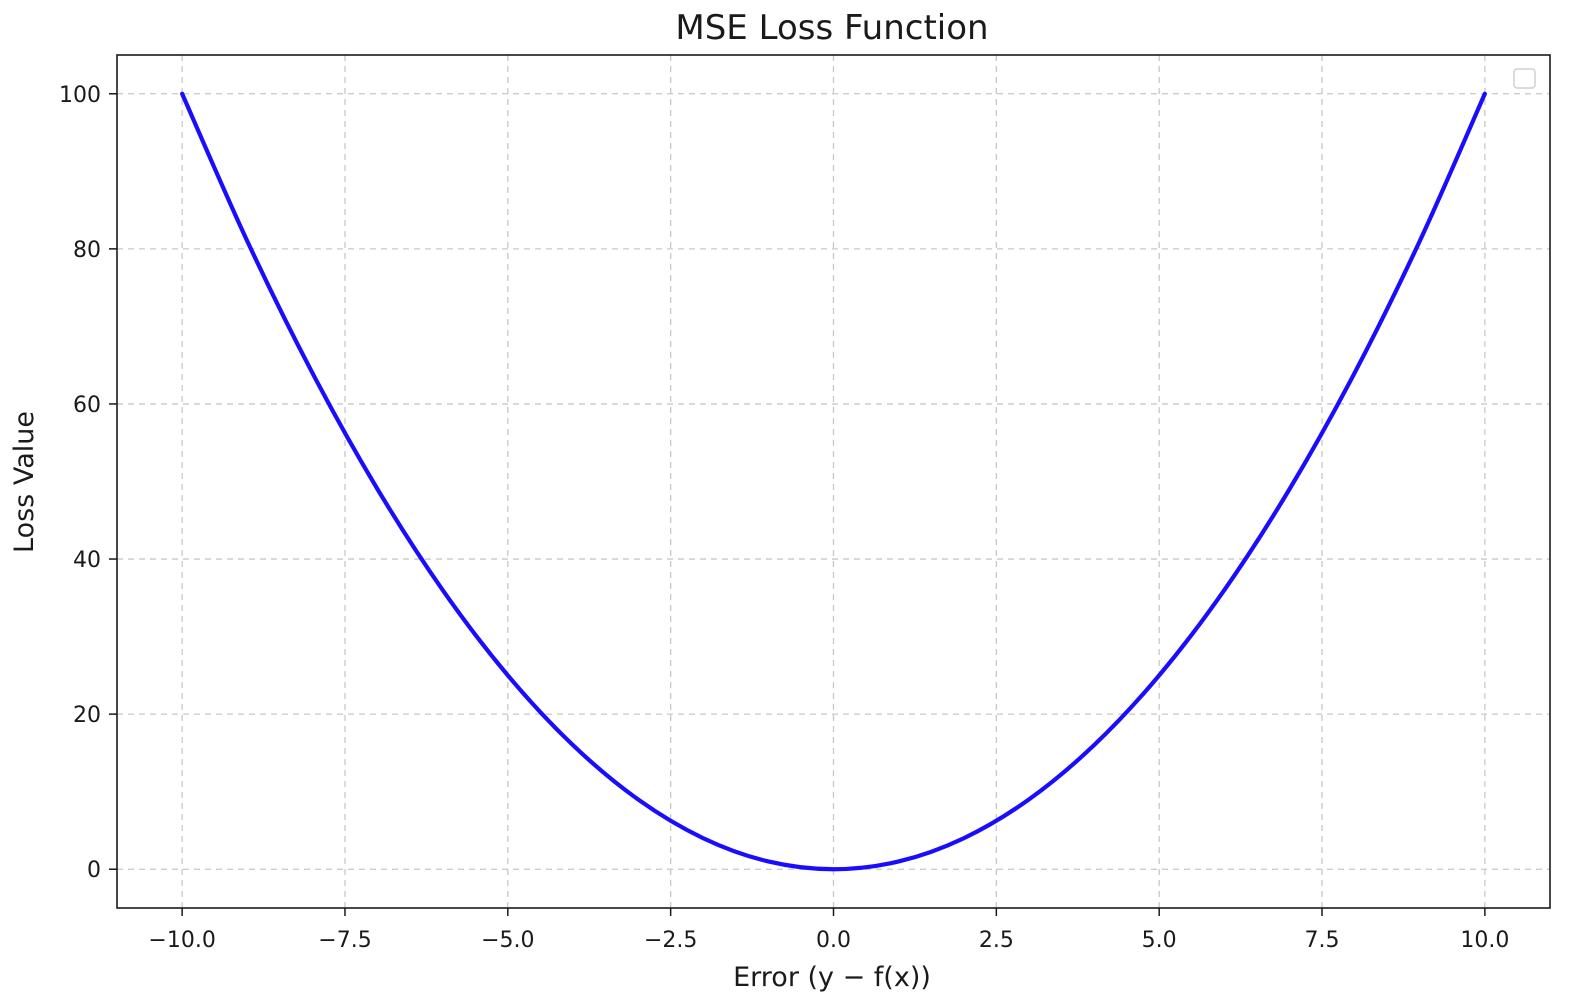  What do you see at coordinates (832, 977) in the screenshot?
I see `x-axis-label: Error (y − f(x))` at bounding box center [832, 977].